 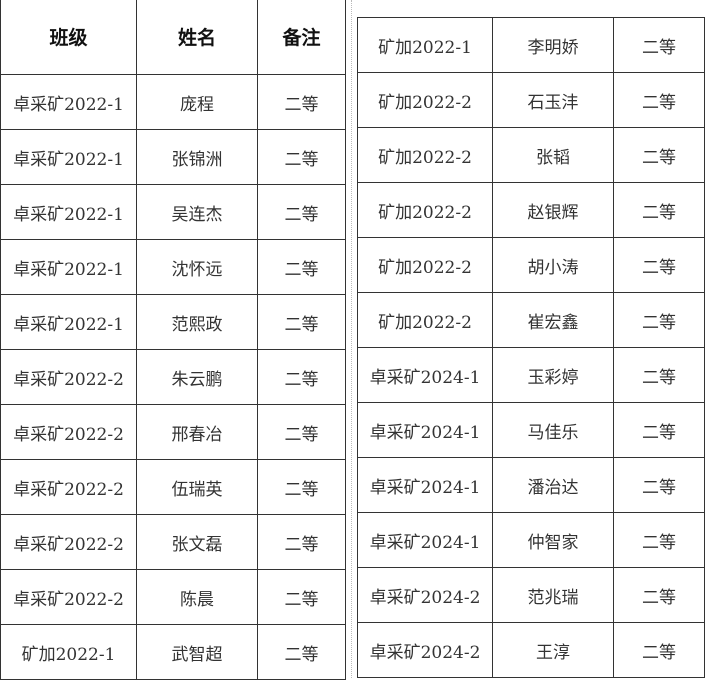 What do you see at coordinates (68, 37) in the screenshot?
I see `header-class: 班级` at bounding box center [68, 37].